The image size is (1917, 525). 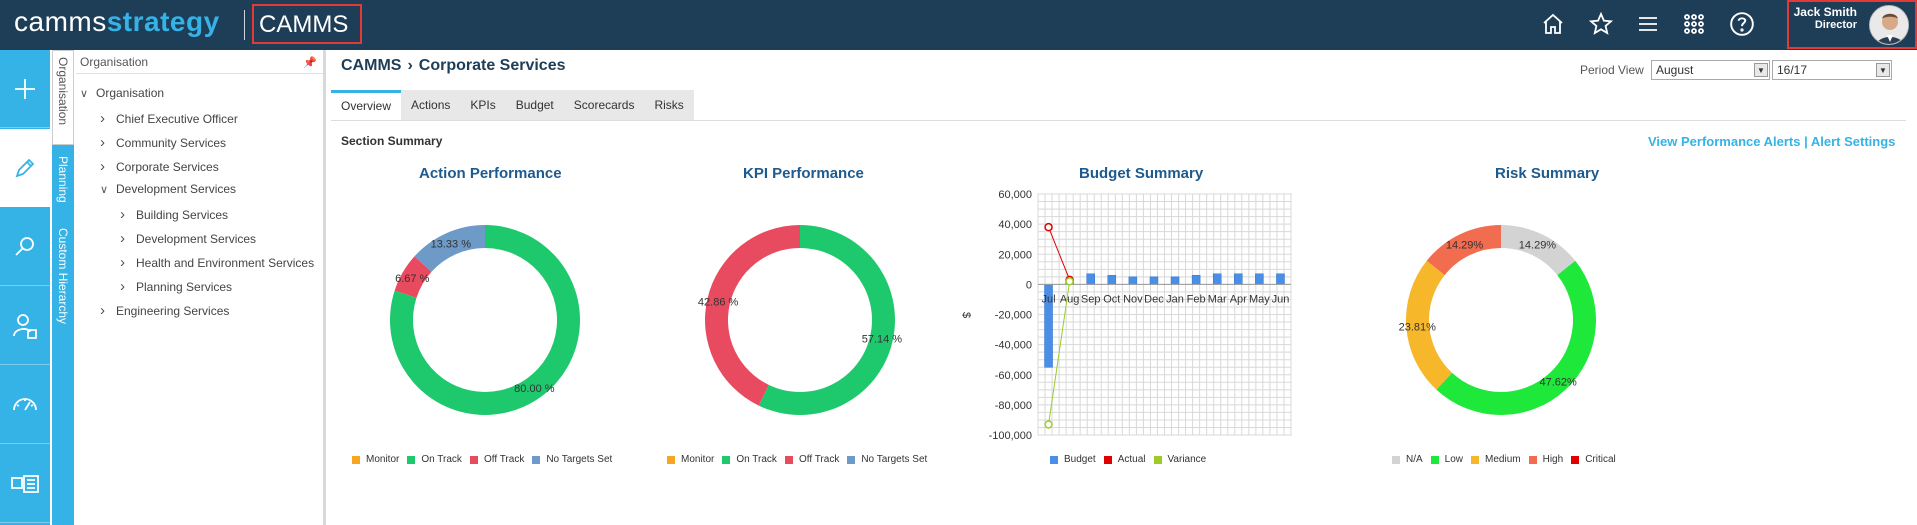 What do you see at coordinates (122, 93) in the screenshot?
I see `tree-item: ∨ Organisation` at bounding box center [122, 93].